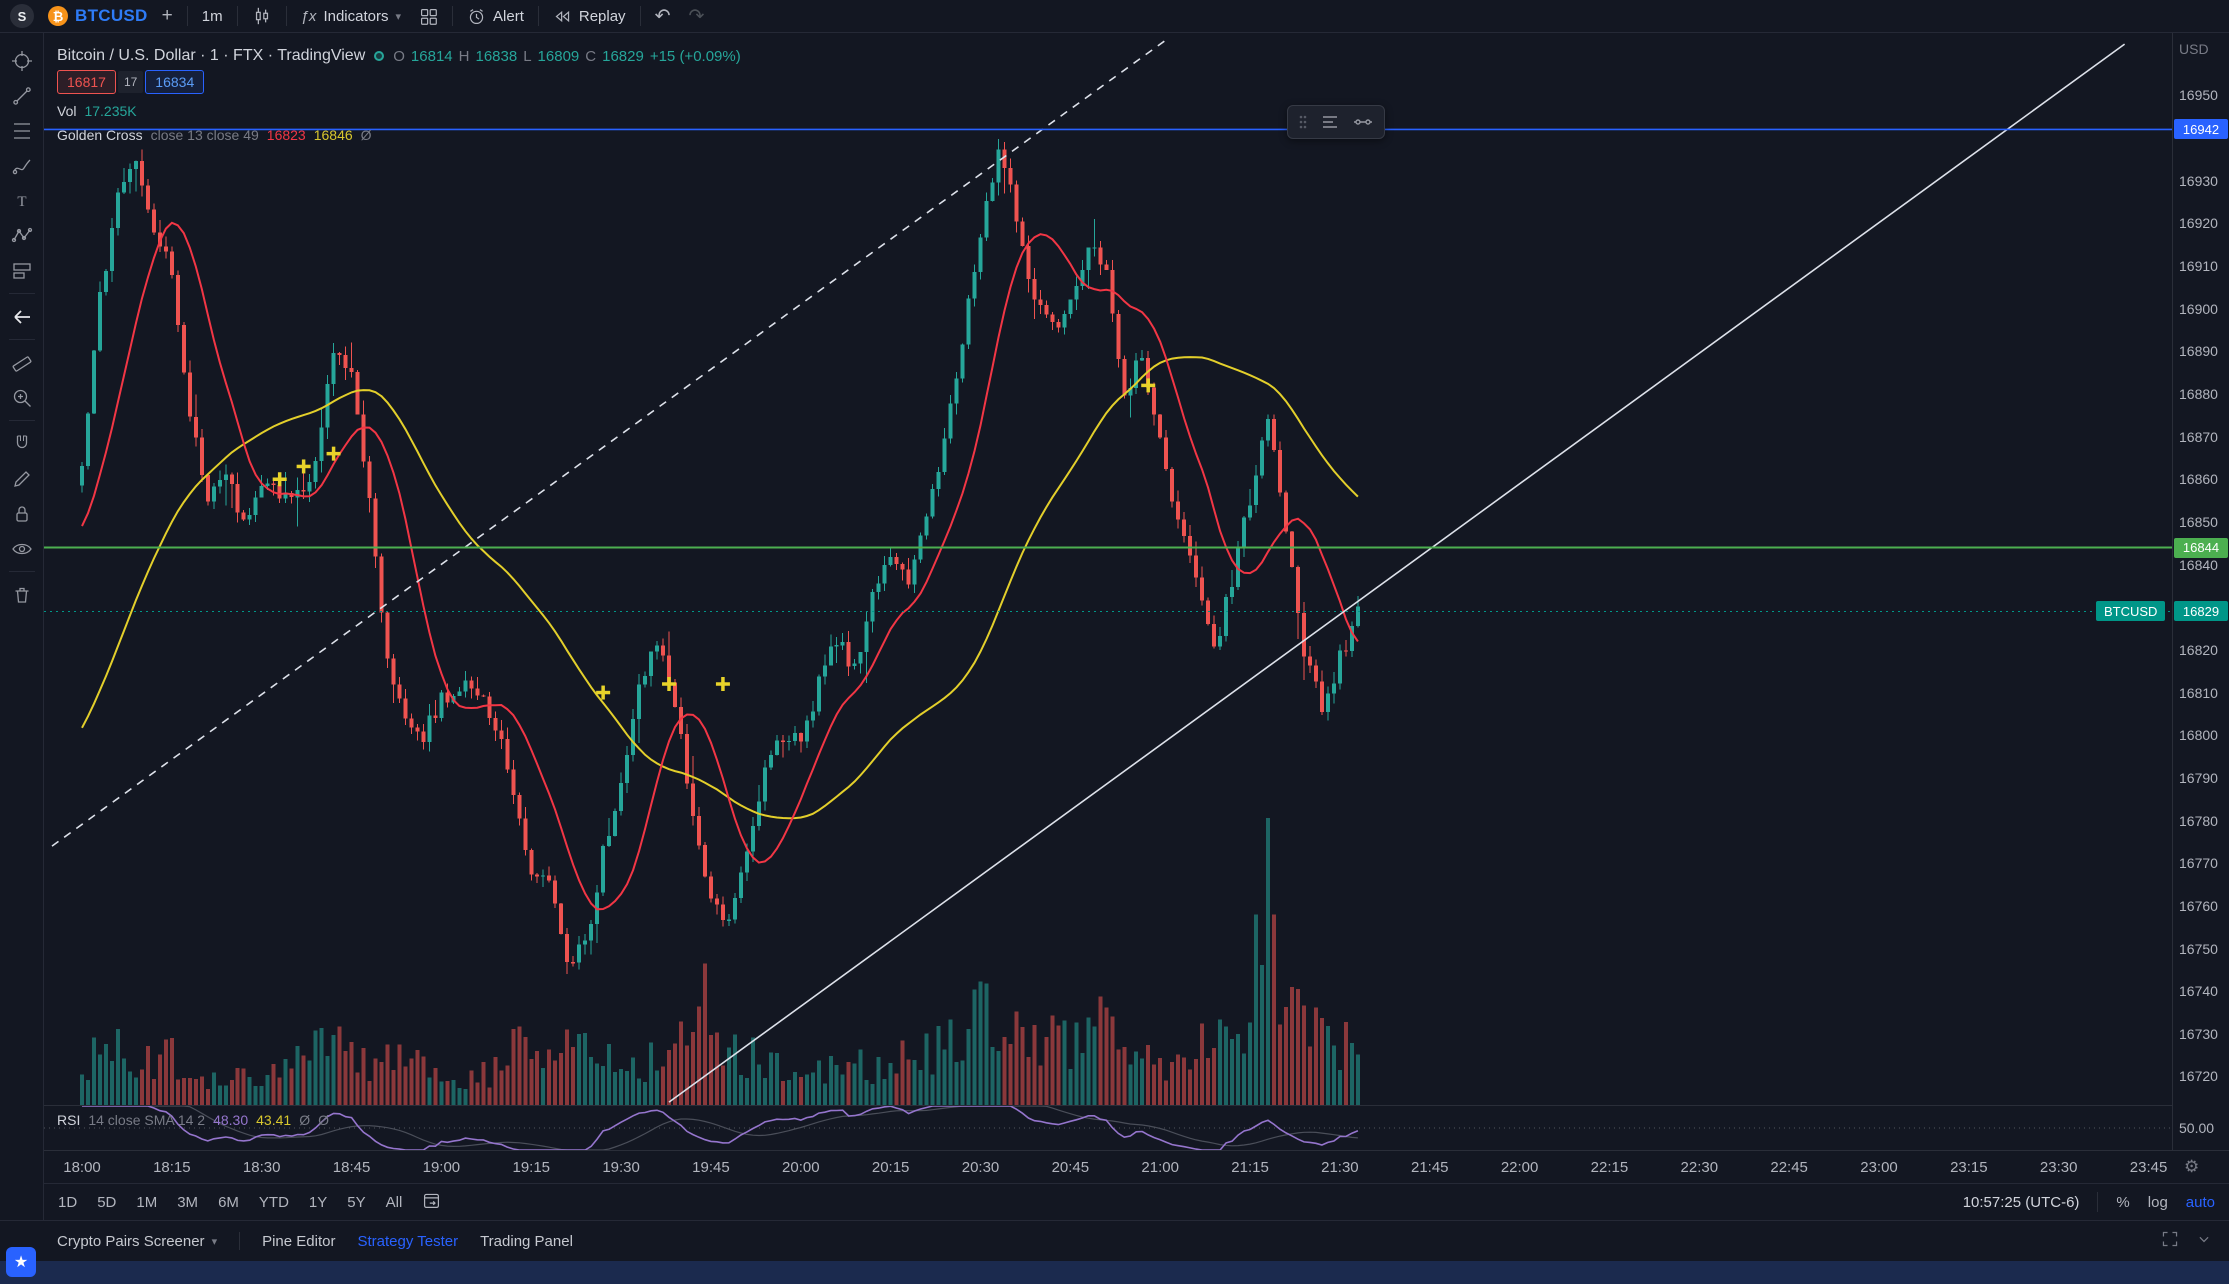  What do you see at coordinates (2201, 129) in the screenshot?
I see `price-tag-16942: 16942` at bounding box center [2201, 129].